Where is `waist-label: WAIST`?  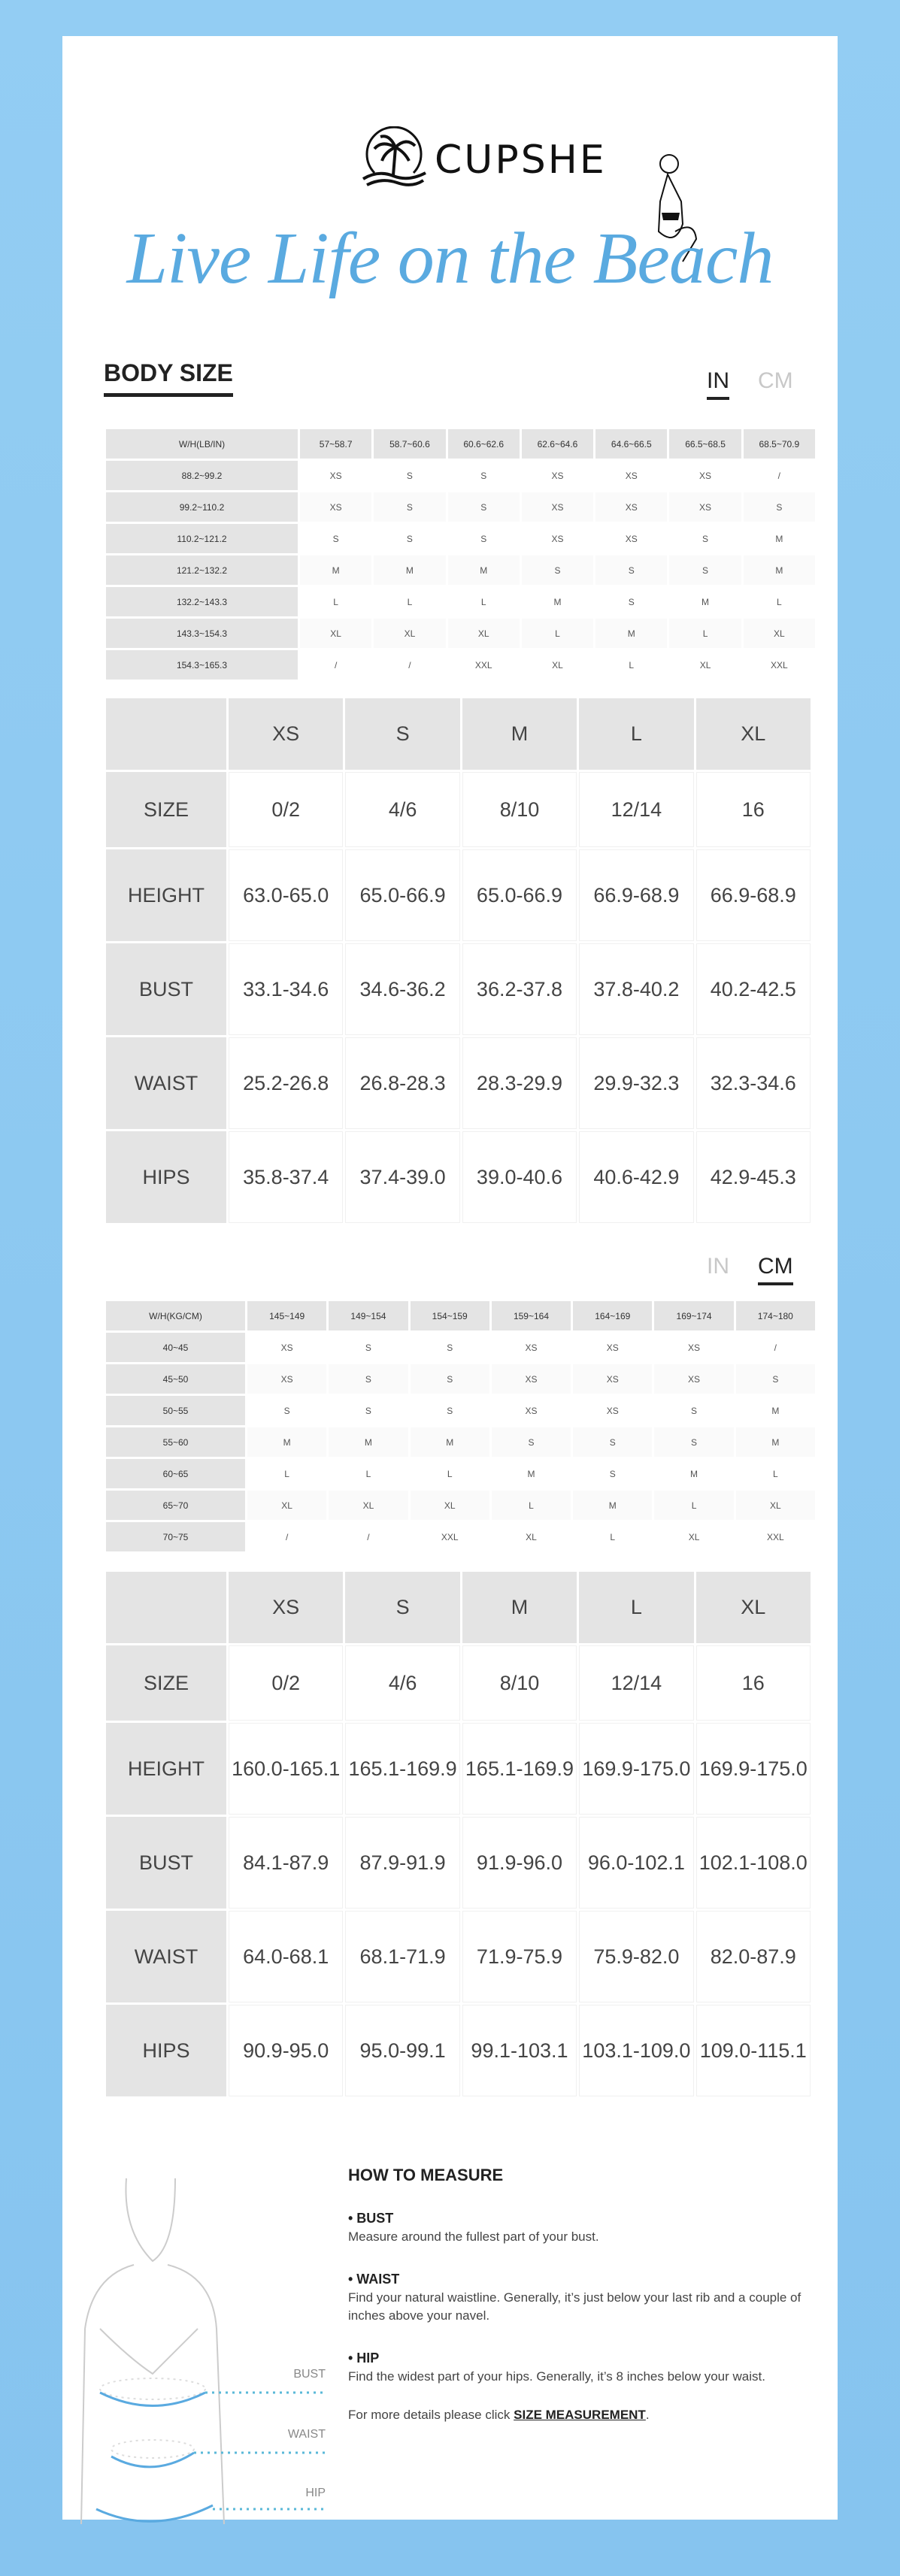 waist-label: WAIST is located at coordinates (307, 2434).